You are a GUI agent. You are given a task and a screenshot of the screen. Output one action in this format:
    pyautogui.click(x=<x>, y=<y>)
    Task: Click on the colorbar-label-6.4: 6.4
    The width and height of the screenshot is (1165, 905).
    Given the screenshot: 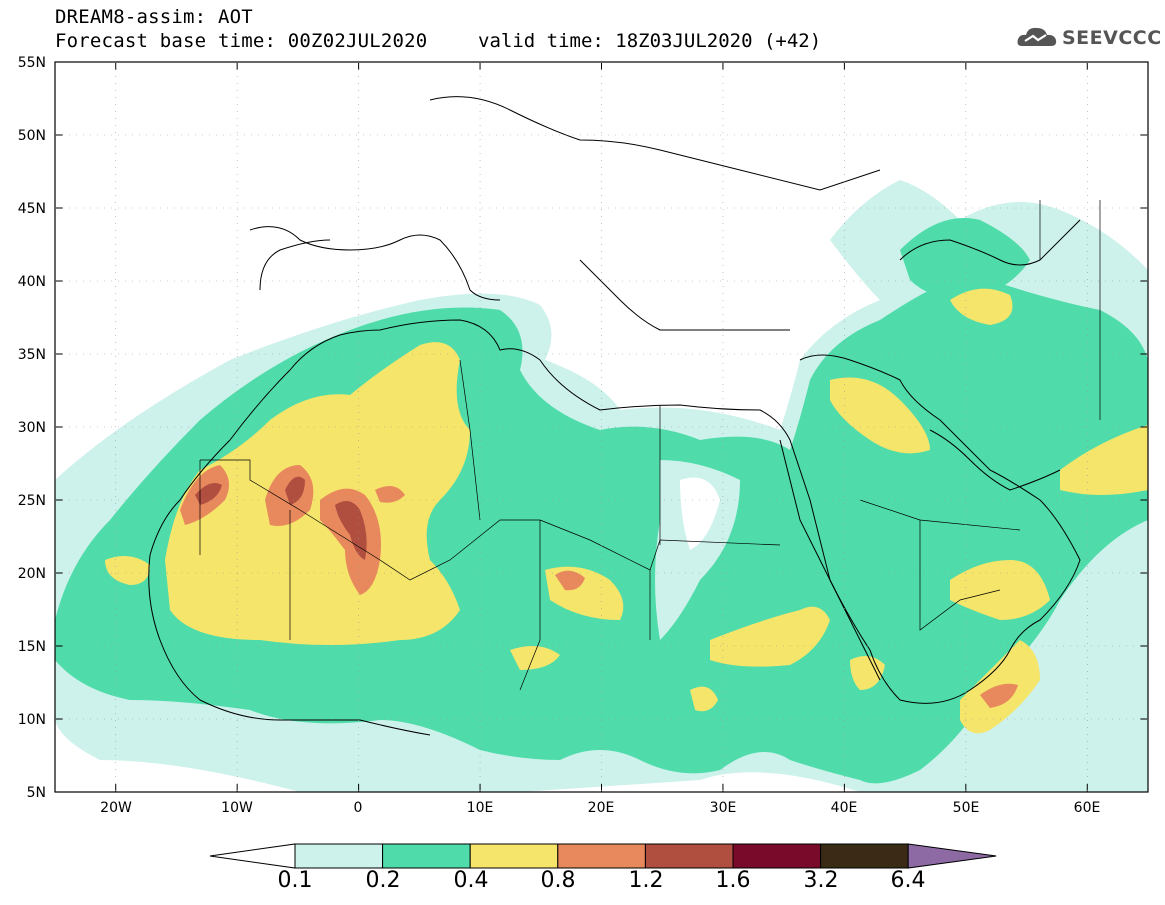 What is the action you would take?
    pyautogui.click(x=908, y=880)
    